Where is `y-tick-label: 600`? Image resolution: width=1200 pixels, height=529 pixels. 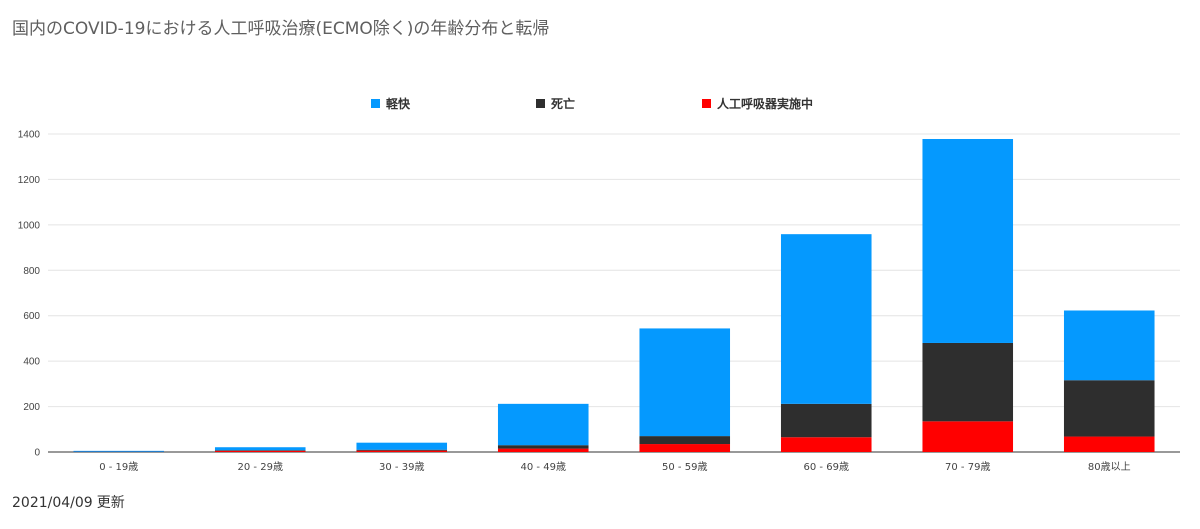 y-tick-label: 600 is located at coordinates (31, 316).